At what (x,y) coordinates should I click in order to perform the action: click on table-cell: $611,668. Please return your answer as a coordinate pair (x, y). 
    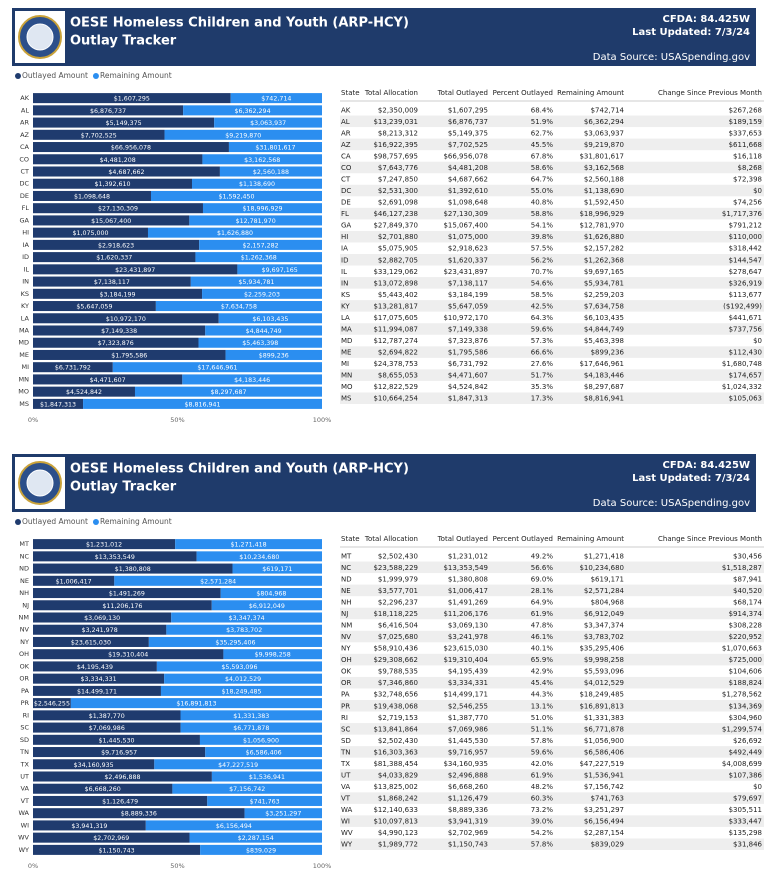
    Looking at the image, I should click on (745, 145).